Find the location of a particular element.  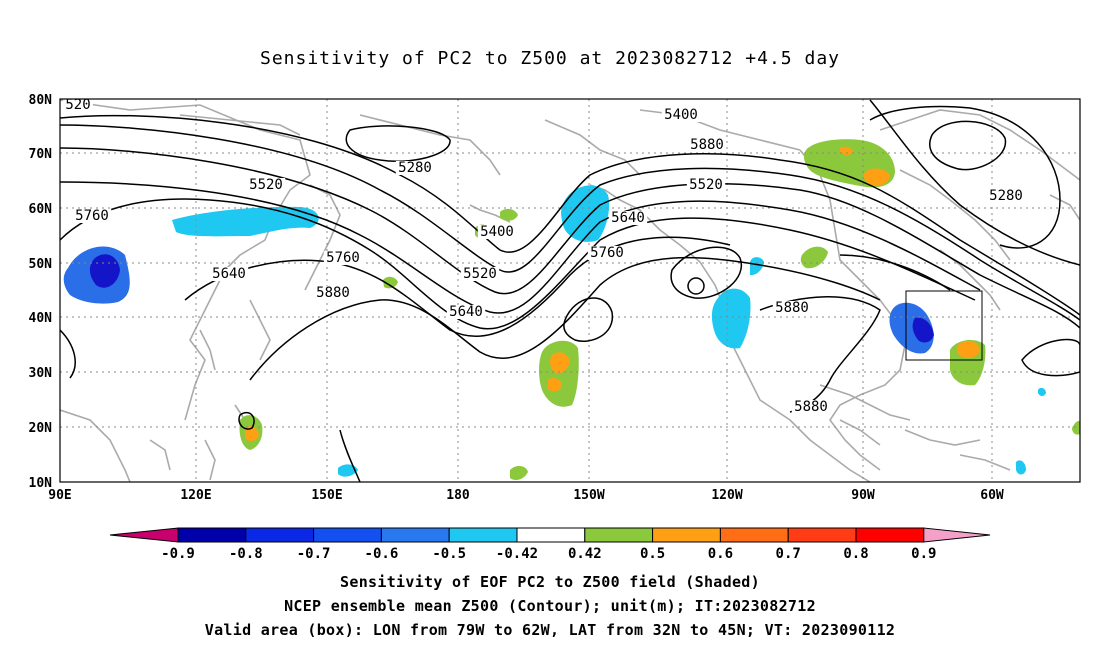

lon-tick-label: 150E is located at coordinates (326, 495).